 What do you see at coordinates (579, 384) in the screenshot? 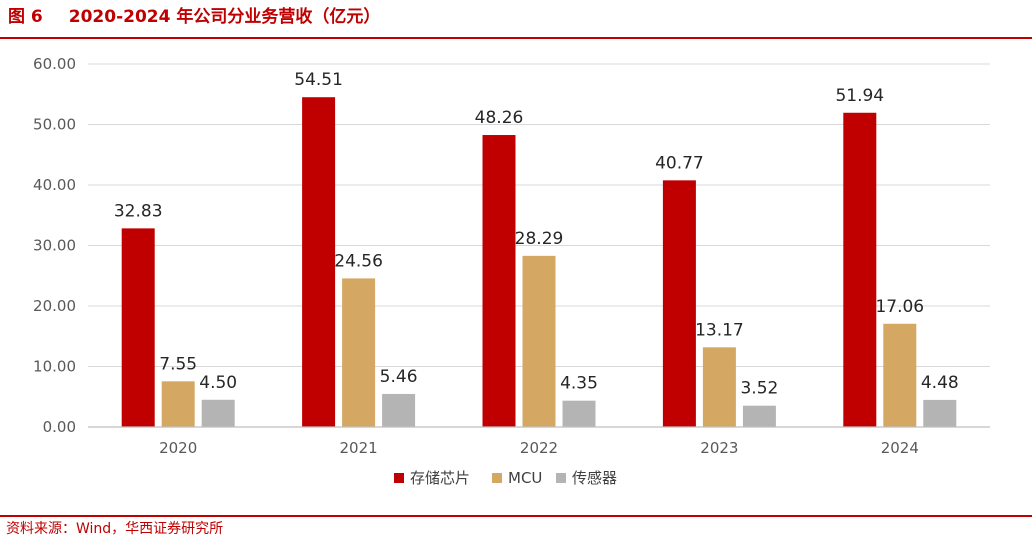
I see `data-label: 4.35` at bounding box center [579, 384].